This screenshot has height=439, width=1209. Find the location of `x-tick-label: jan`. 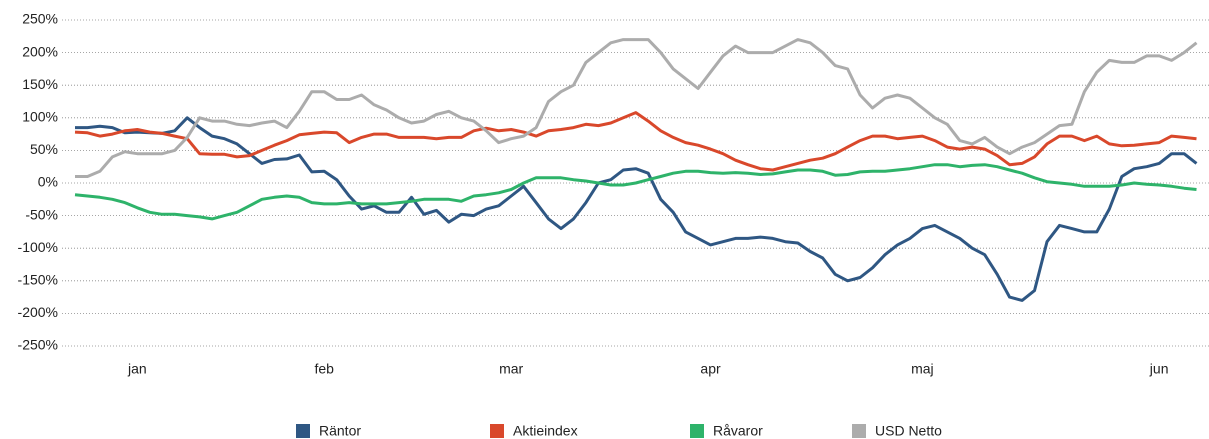

x-tick-label: jan is located at coordinates (137, 369).